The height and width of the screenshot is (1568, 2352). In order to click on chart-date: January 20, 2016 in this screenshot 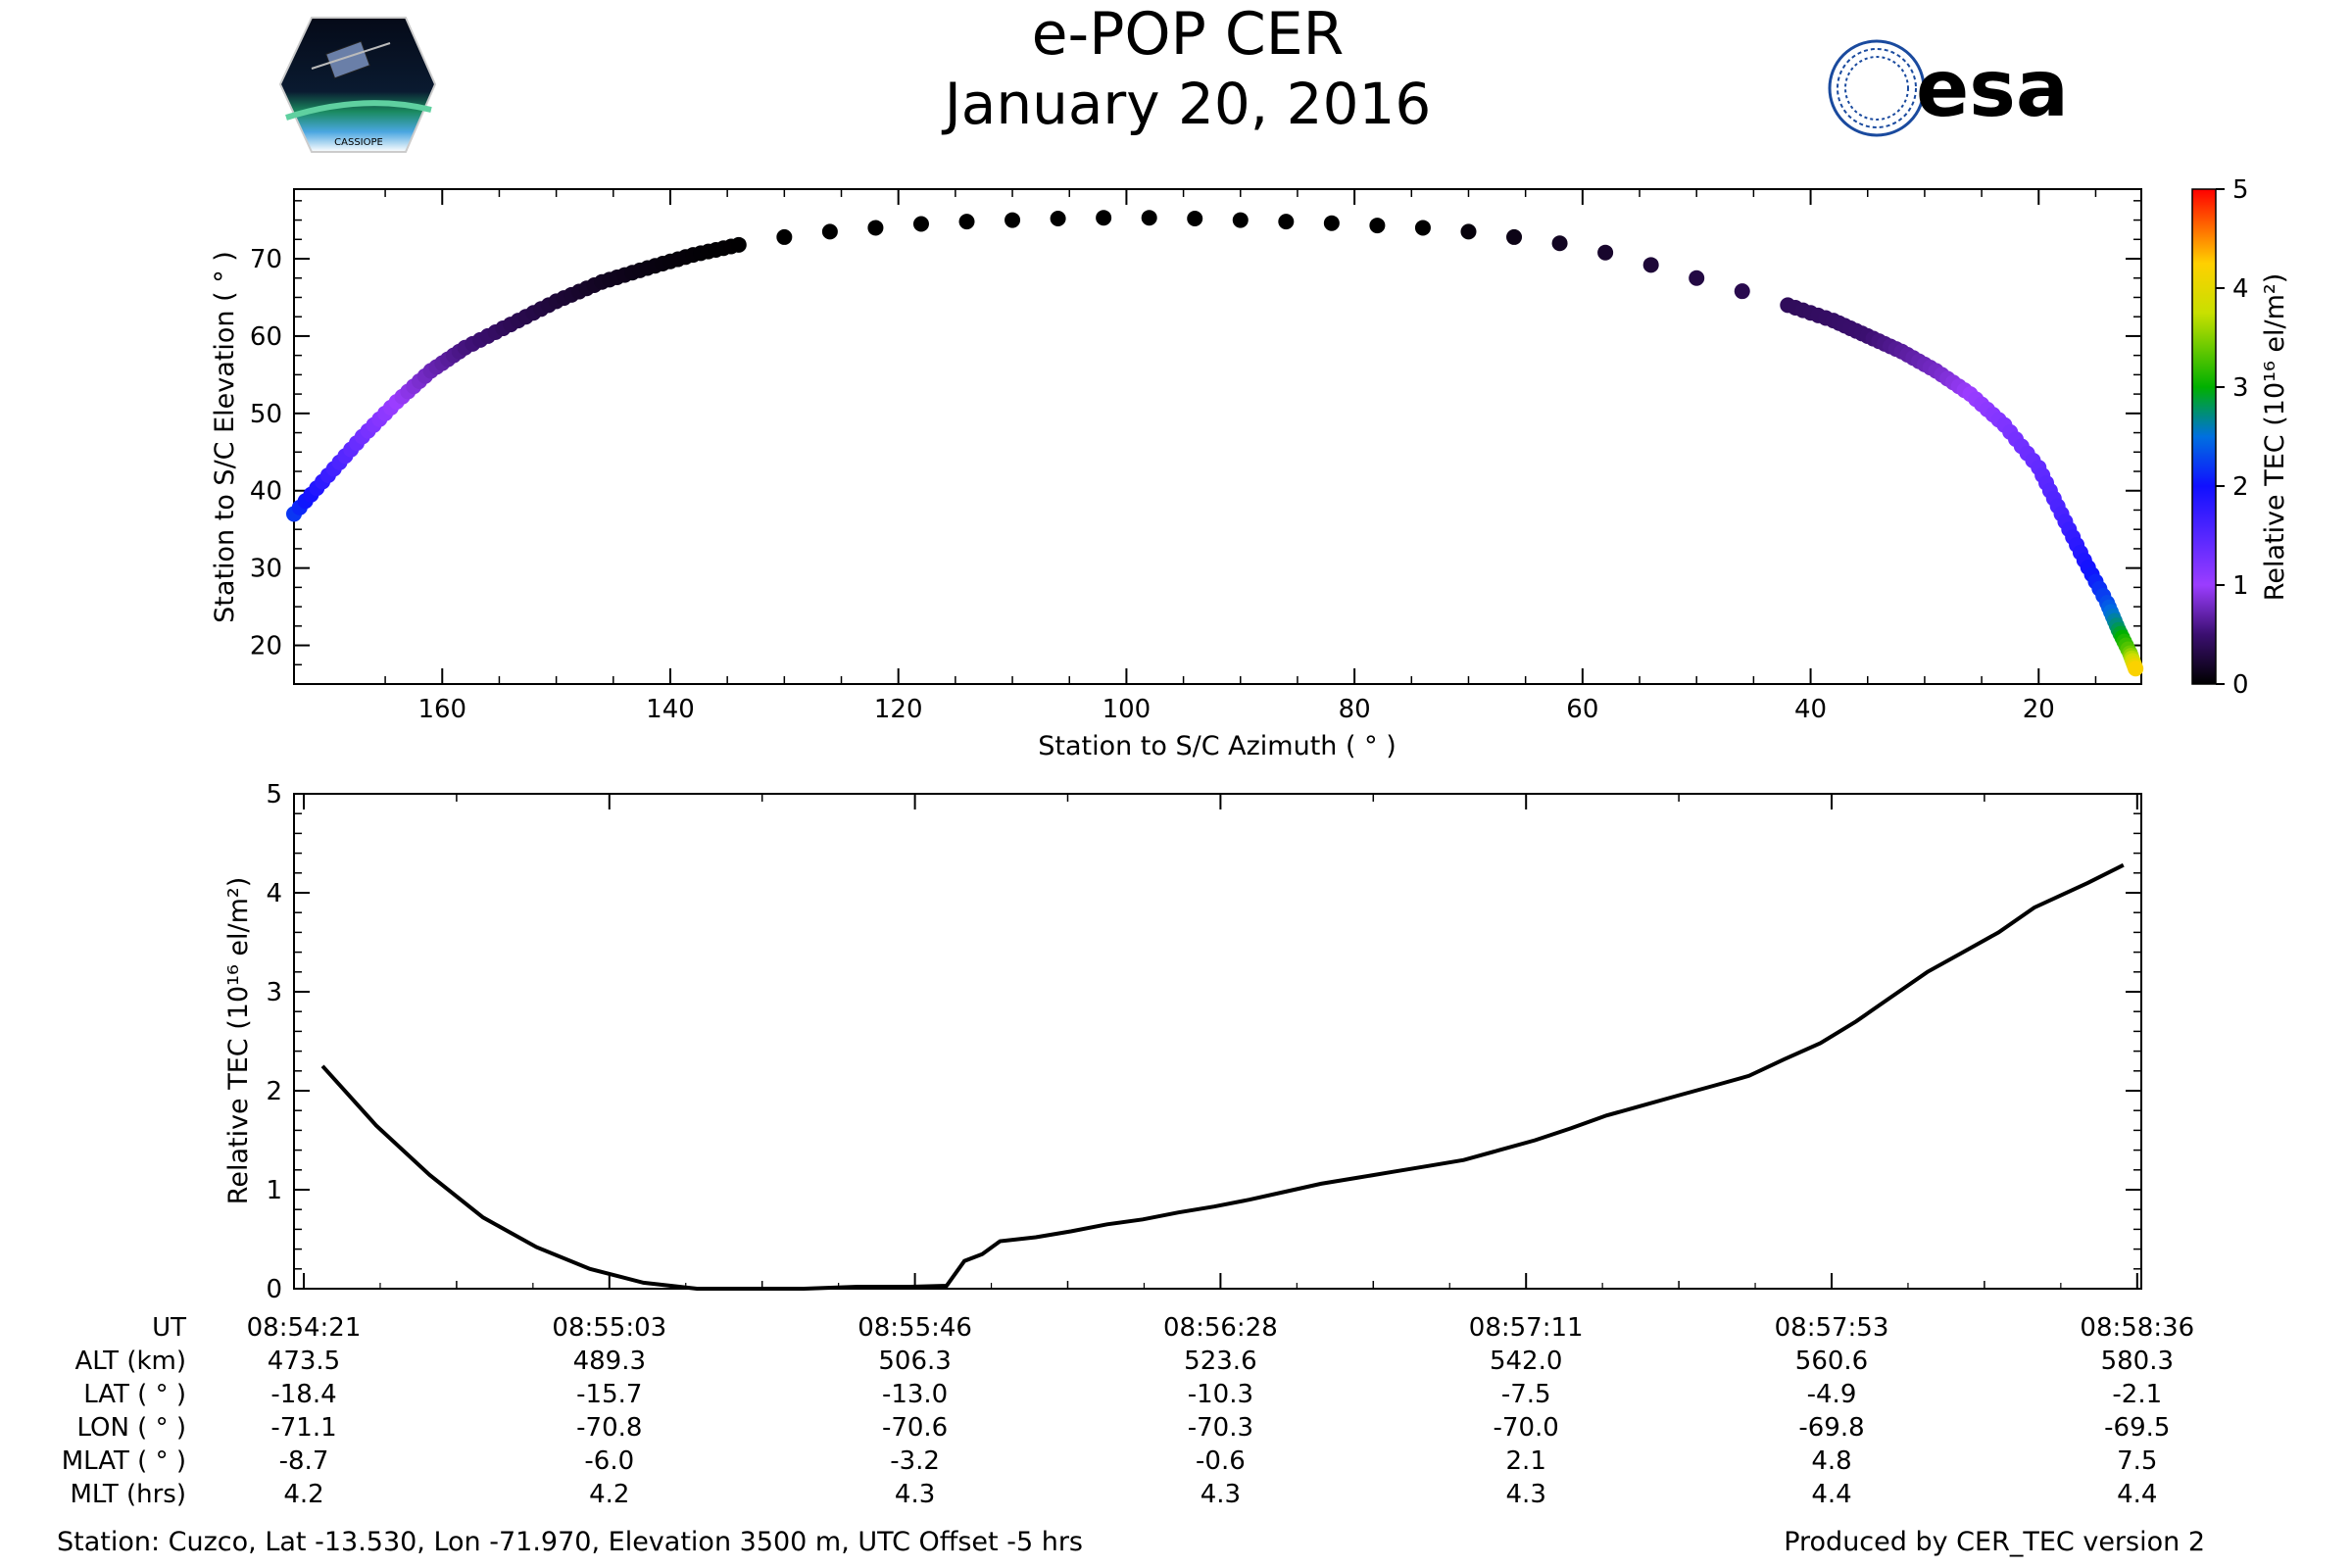, I will do `click(1188, 104)`.